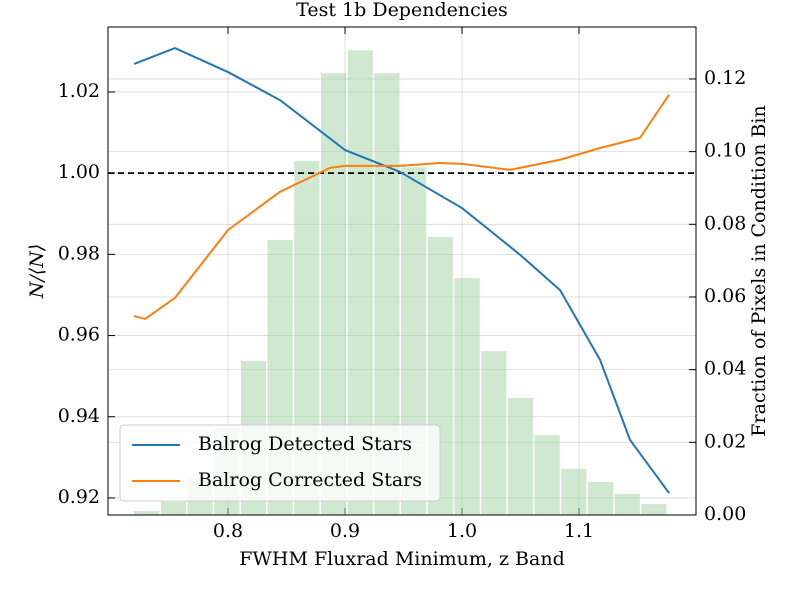 The image size is (800, 600). What do you see at coordinates (310, 480) in the screenshot?
I see `legend-label: Balrog Corrected Stars` at bounding box center [310, 480].